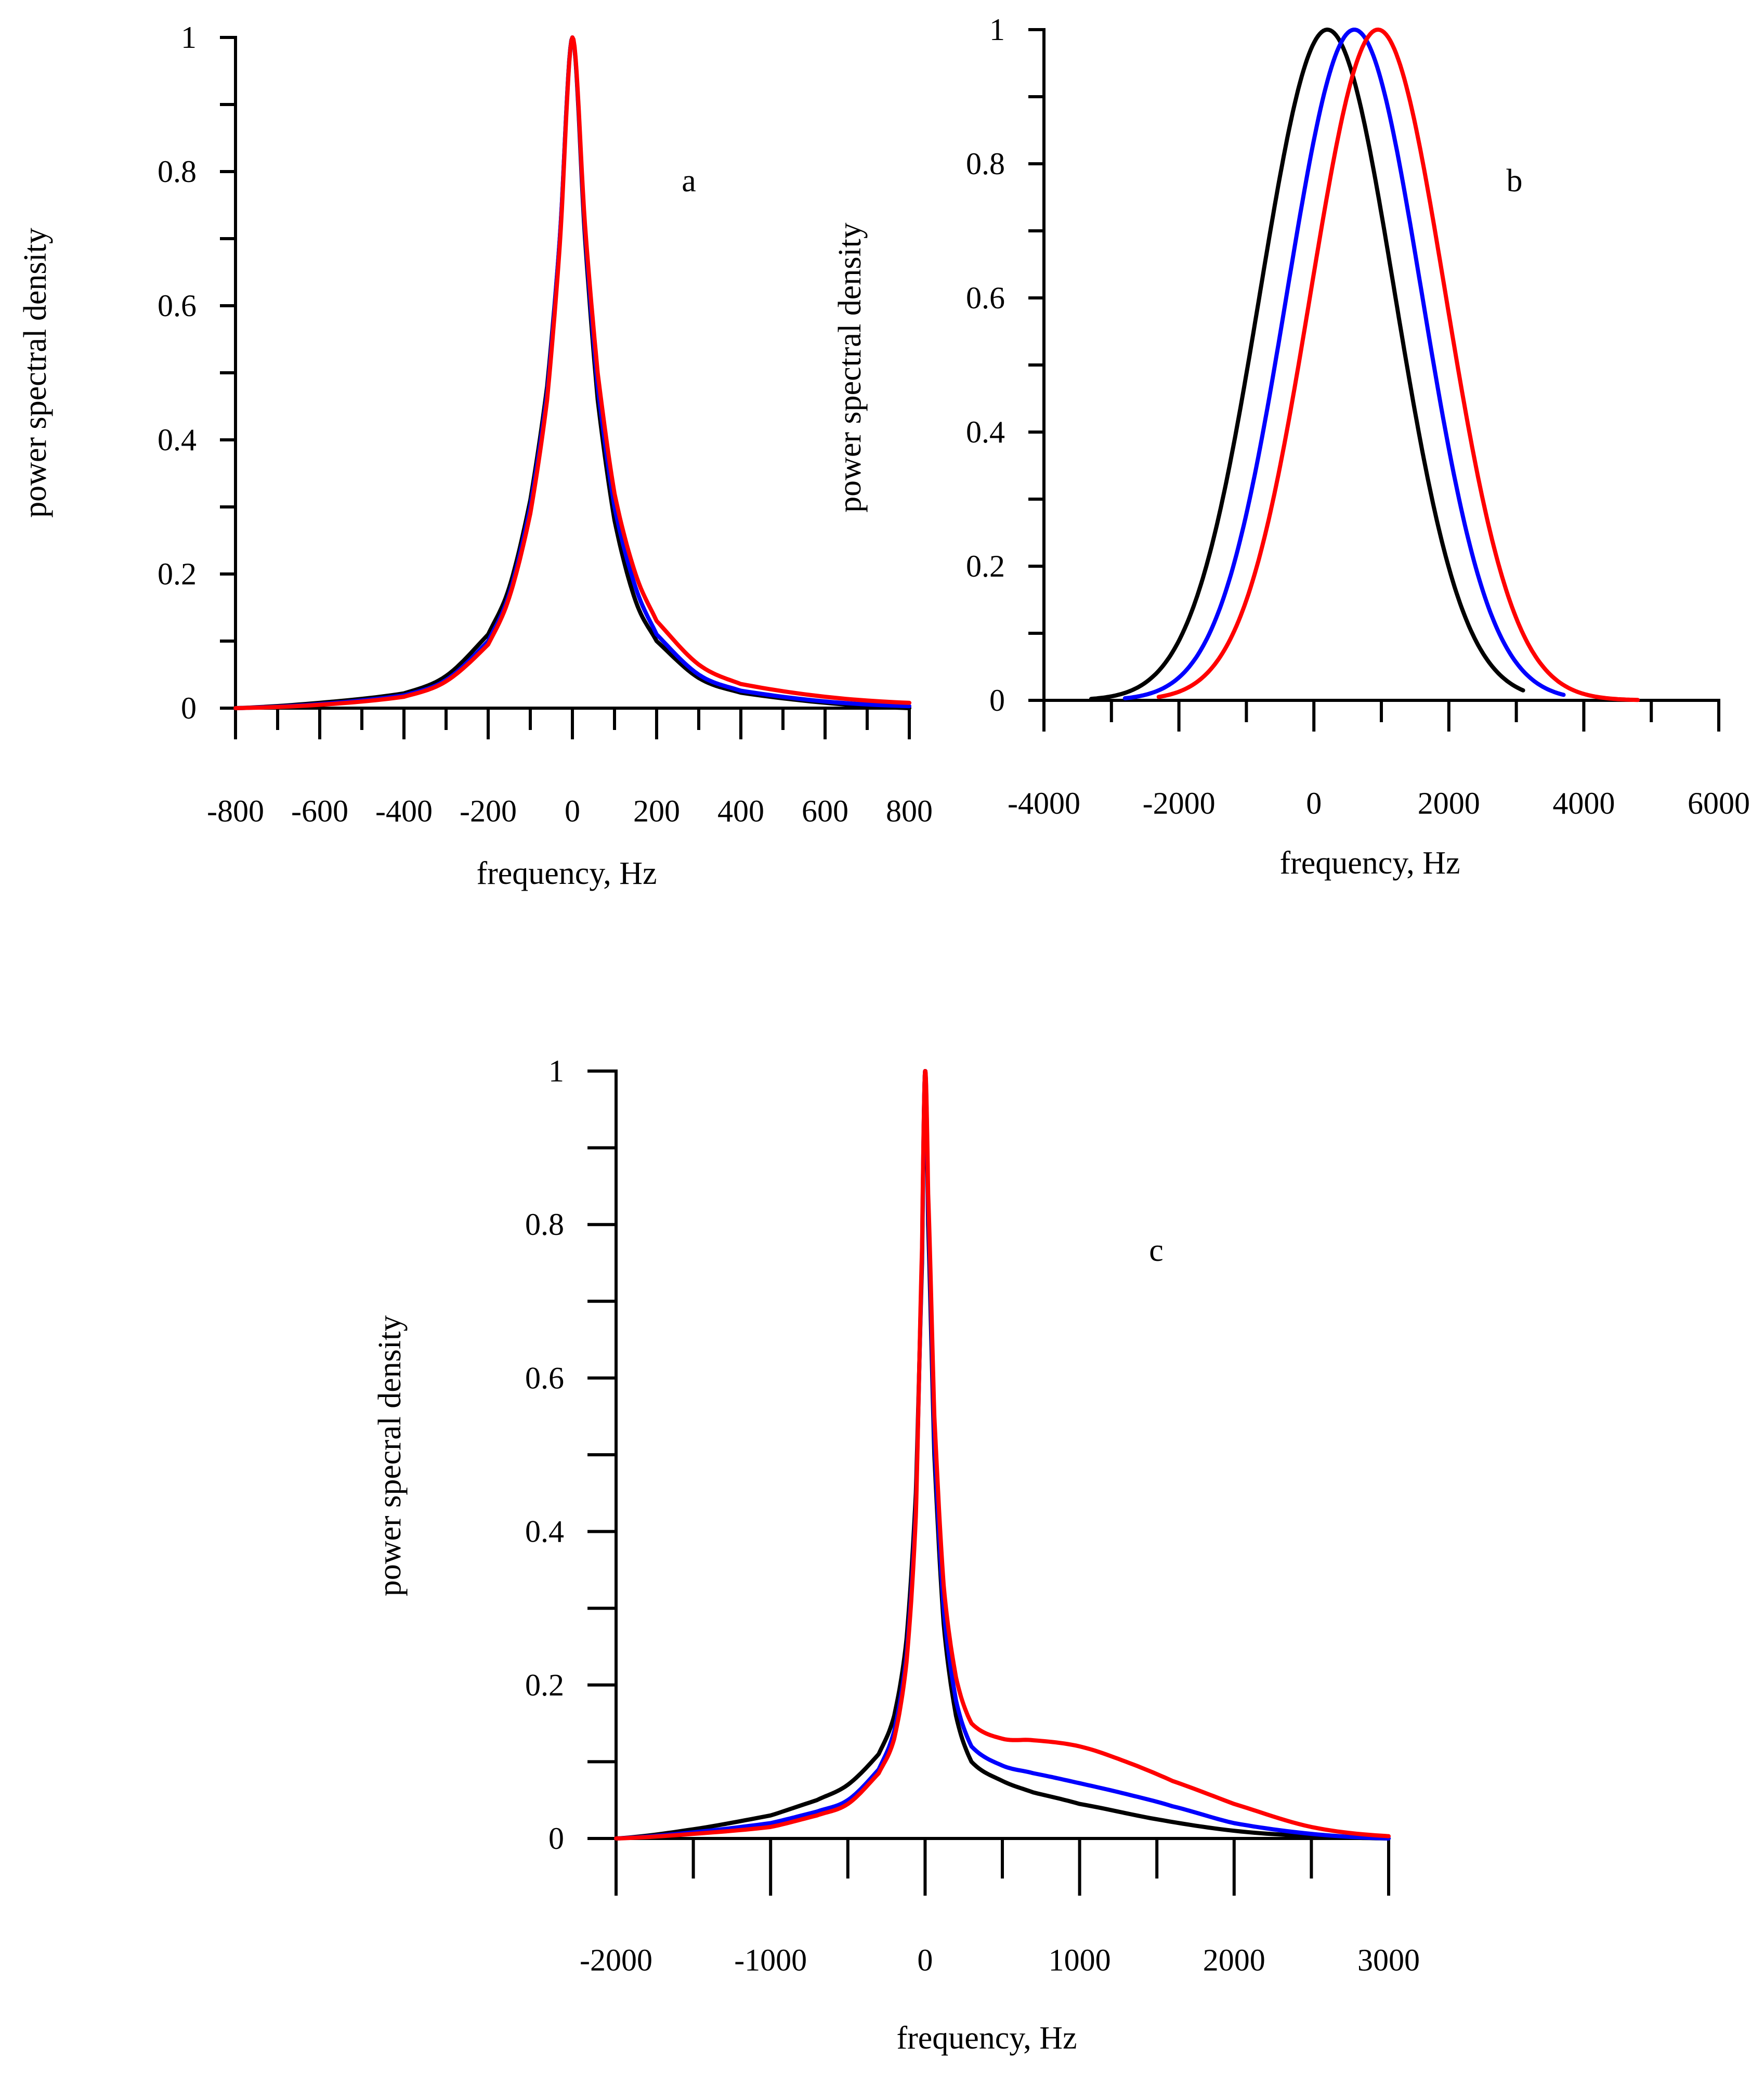 The width and height of the screenshot is (1764, 2074). I want to click on panel-label-b: b, so click(1515, 181).